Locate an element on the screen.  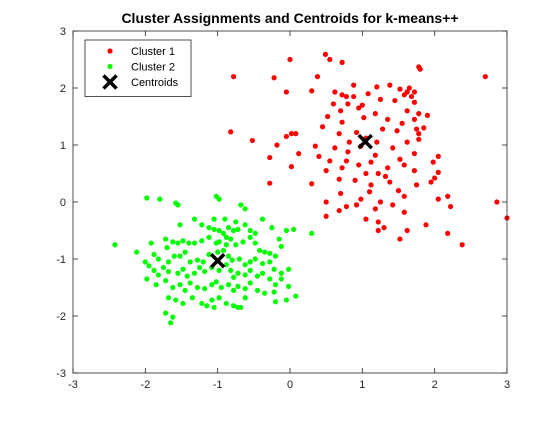
centroid-stroke is located at coordinates (365, 141).